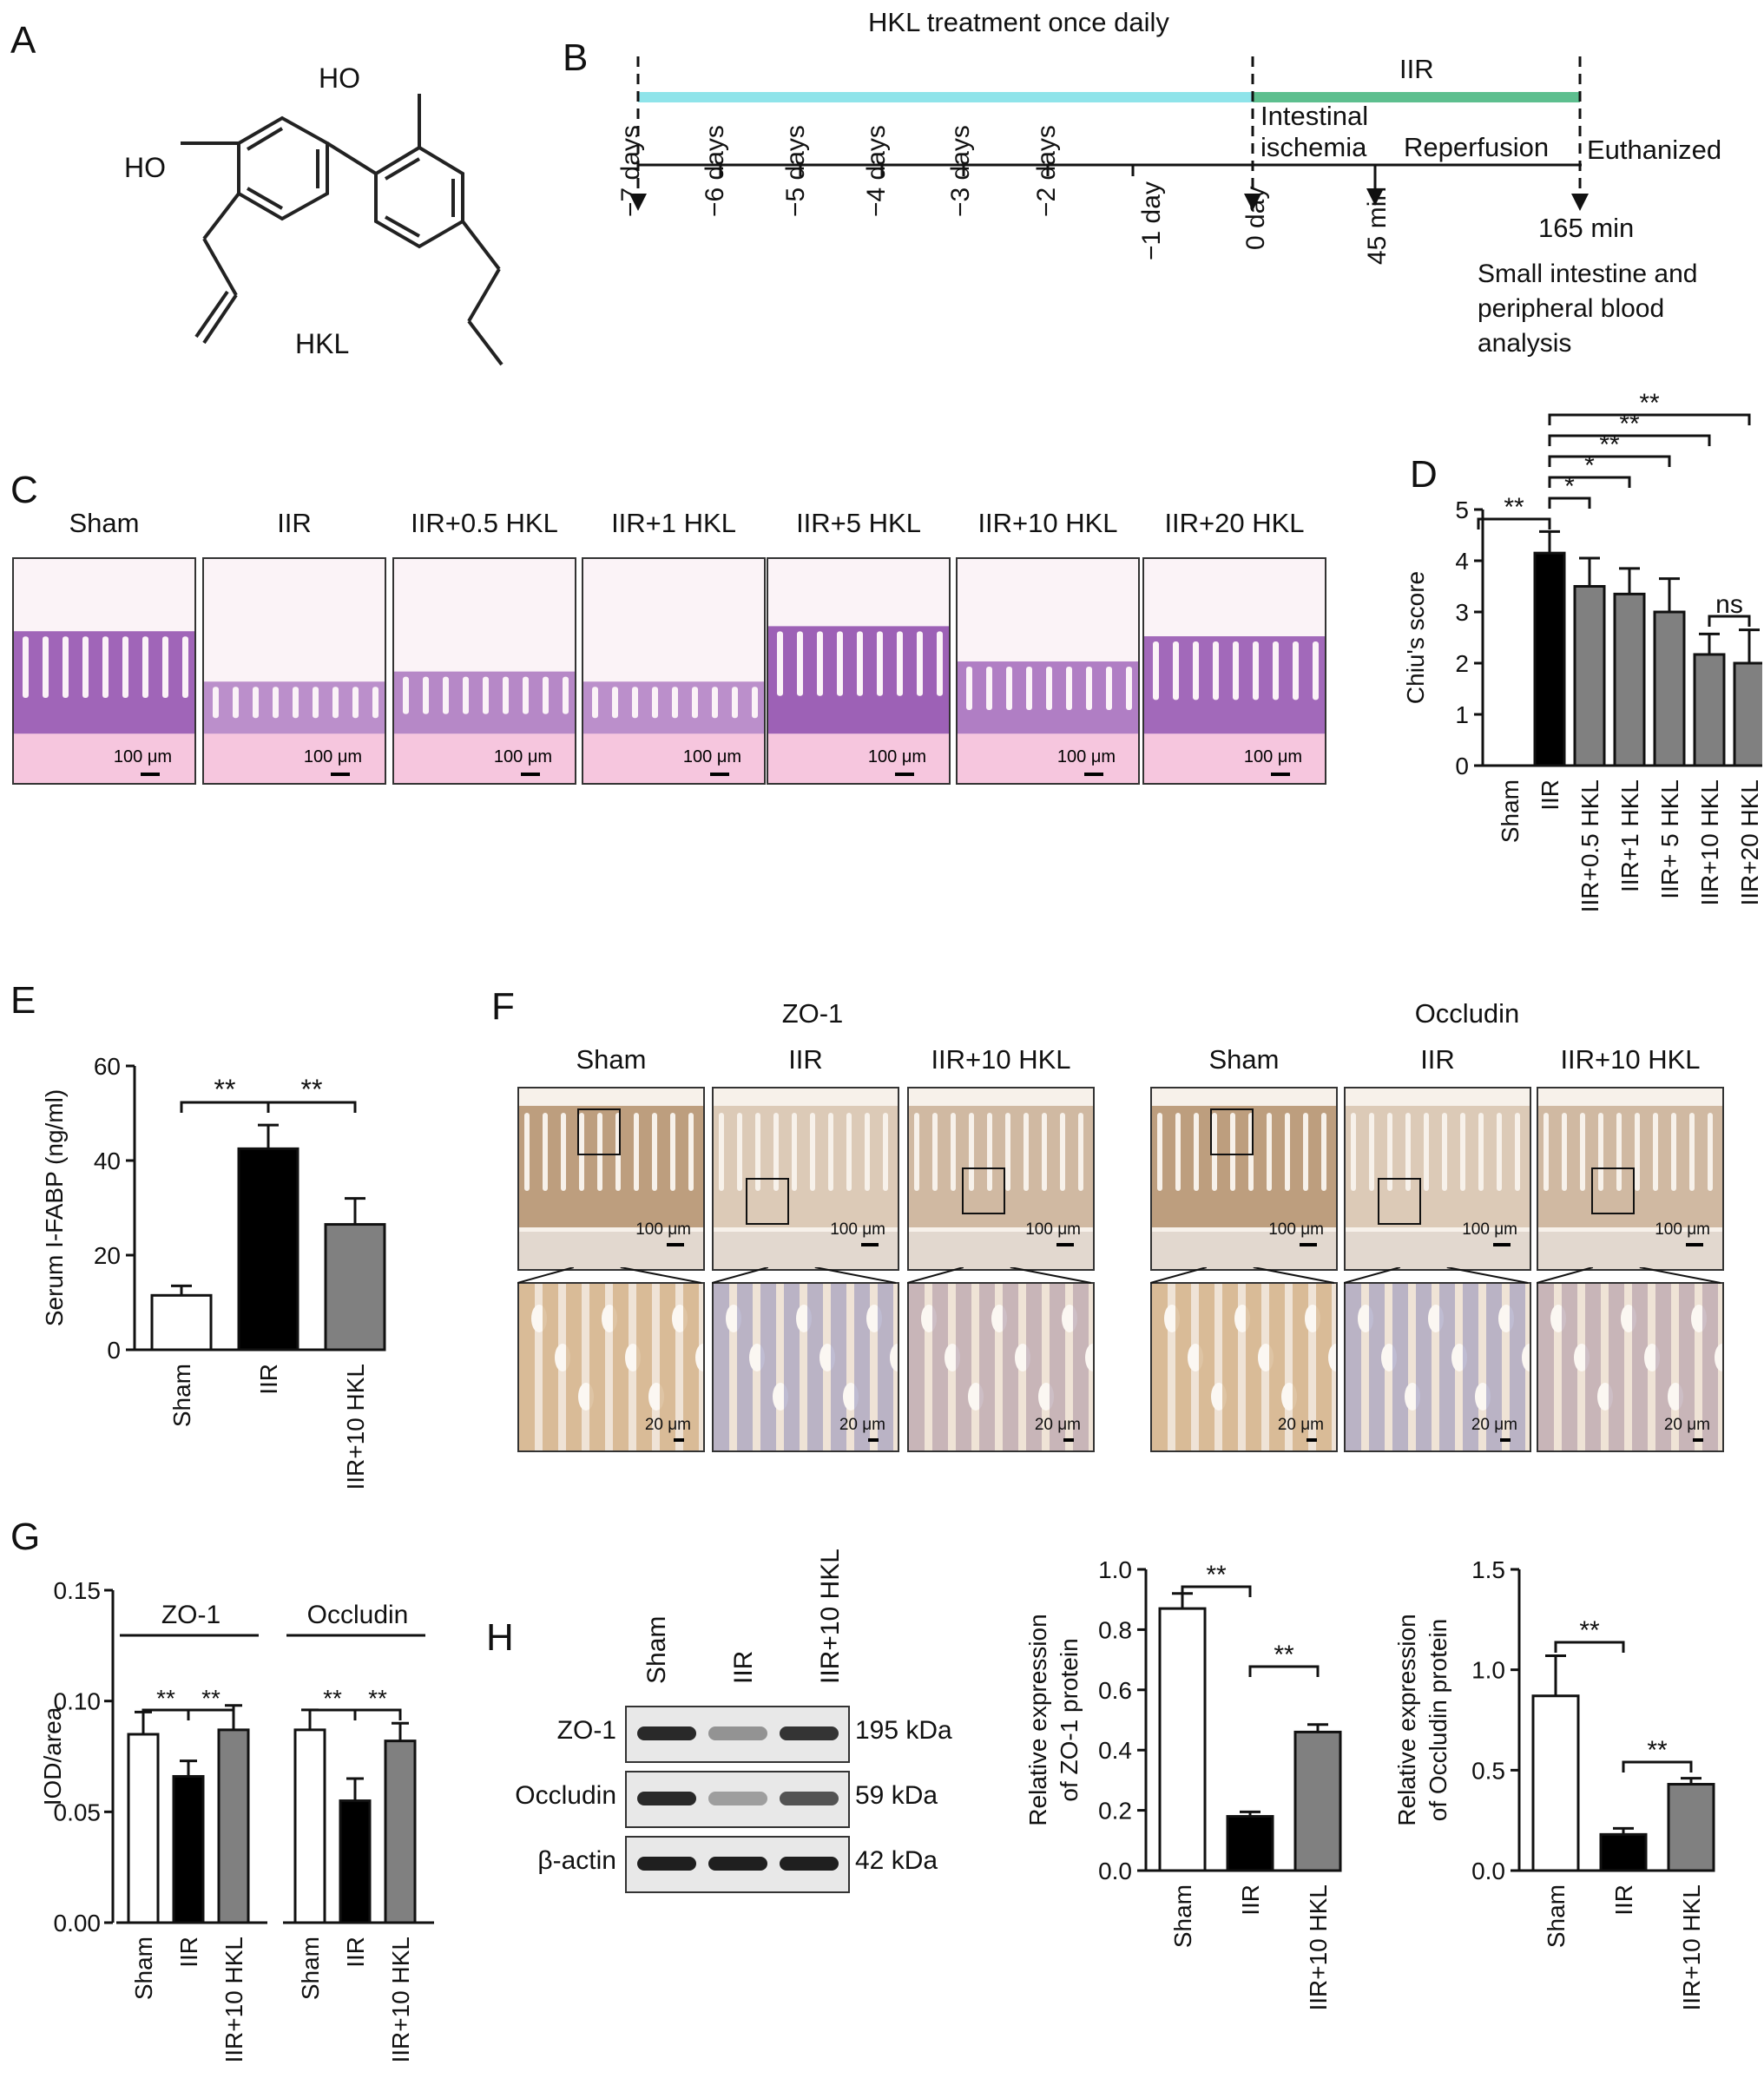 Image resolution: width=1764 pixels, height=2098 pixels. I want to click on phase-reperfusion: Reperfusion, so click(1477, 147).